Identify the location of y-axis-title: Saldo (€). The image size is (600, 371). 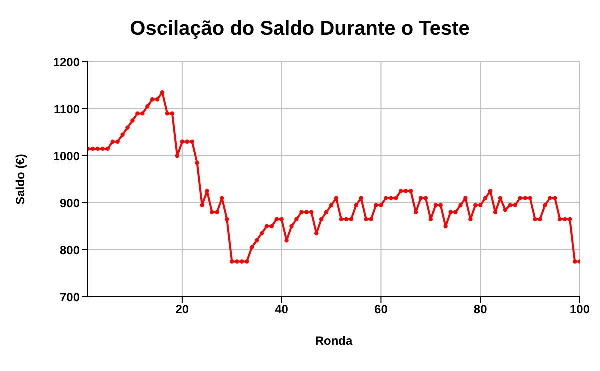
(20, 179).